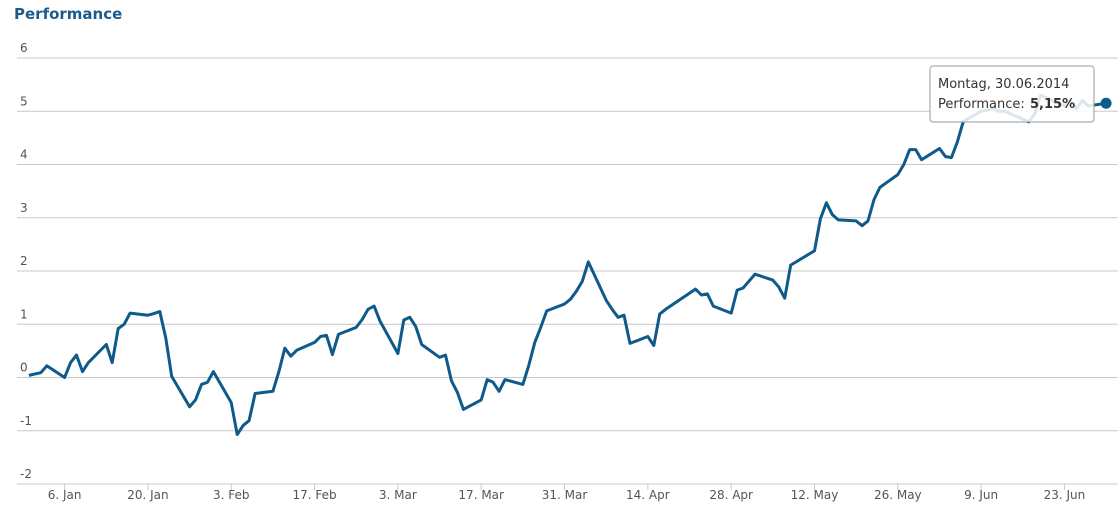 Image resolution: width=1118 pixels, height=511 pixels. Describe the element at coordinates (398, 495) in the screenshot. I see `x-tick-label: 3. Mar` at that location.